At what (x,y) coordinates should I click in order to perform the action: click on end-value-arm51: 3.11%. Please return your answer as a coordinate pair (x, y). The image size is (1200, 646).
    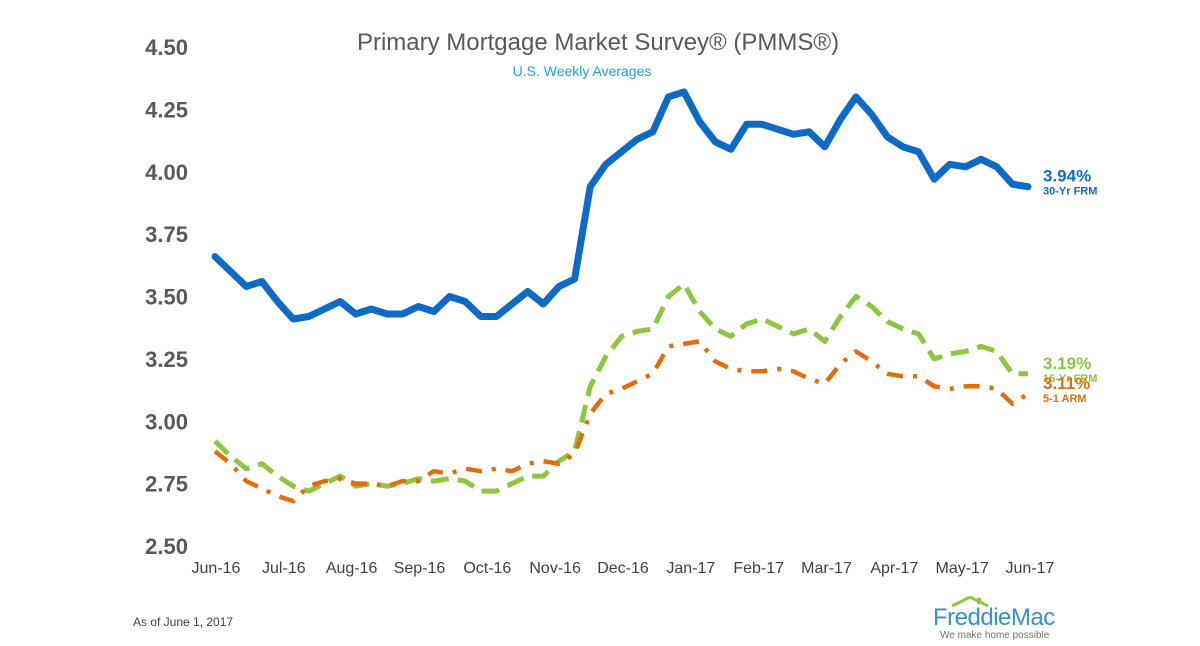
    Looking at the image, I should click on (1066, 383).